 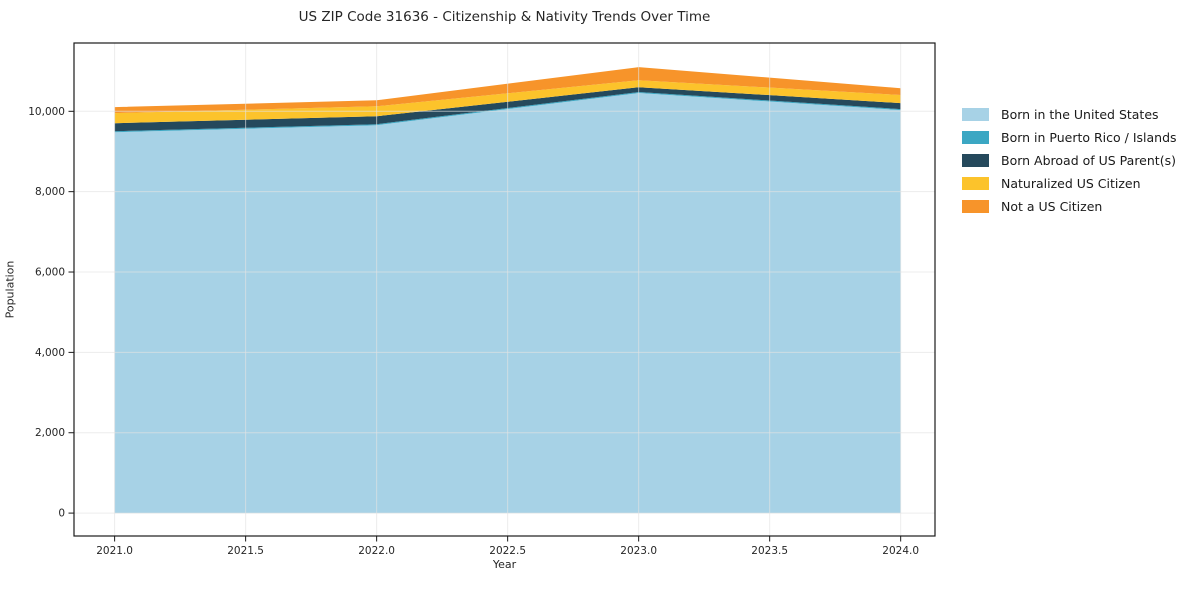 What do you see at coordinates (114, 551) in the screenshot?
I see `x-tick-label: 2021.0` at bounding box center [114, 551].